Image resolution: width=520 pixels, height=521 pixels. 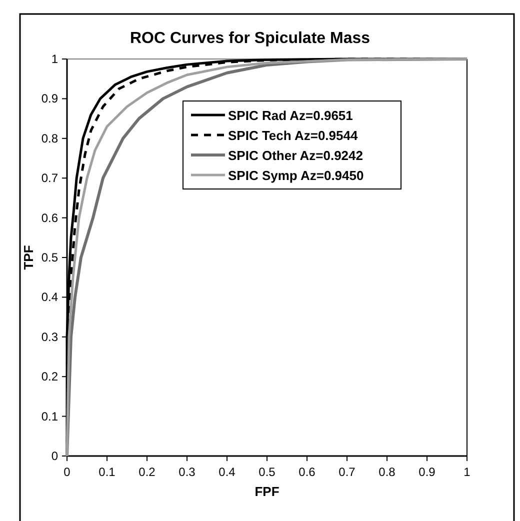 I want to click on legend-label: SPIC Other Az=0.9242, so click(x=295, y=155).